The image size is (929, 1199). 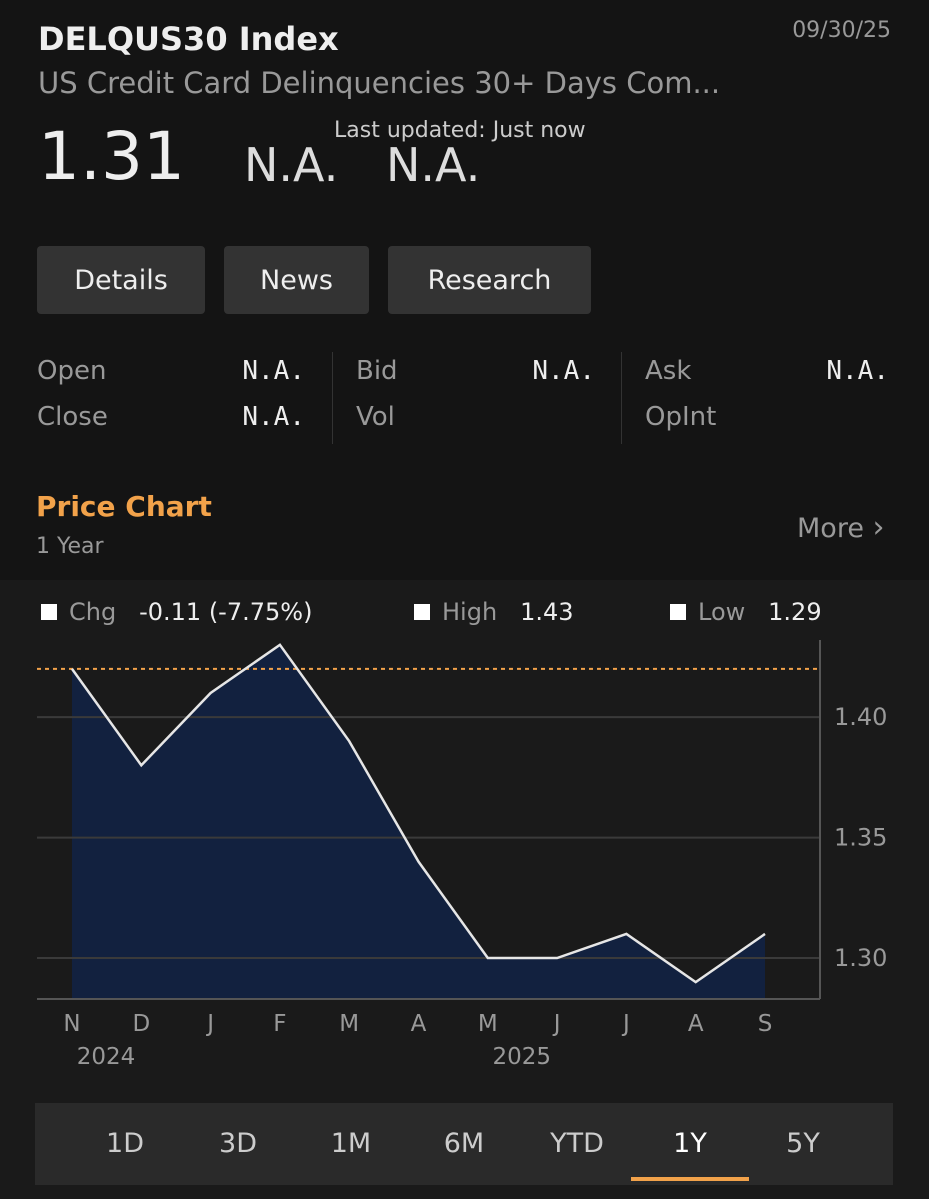 I want to click on quote-label: Bid, so click(x=377, y=371).